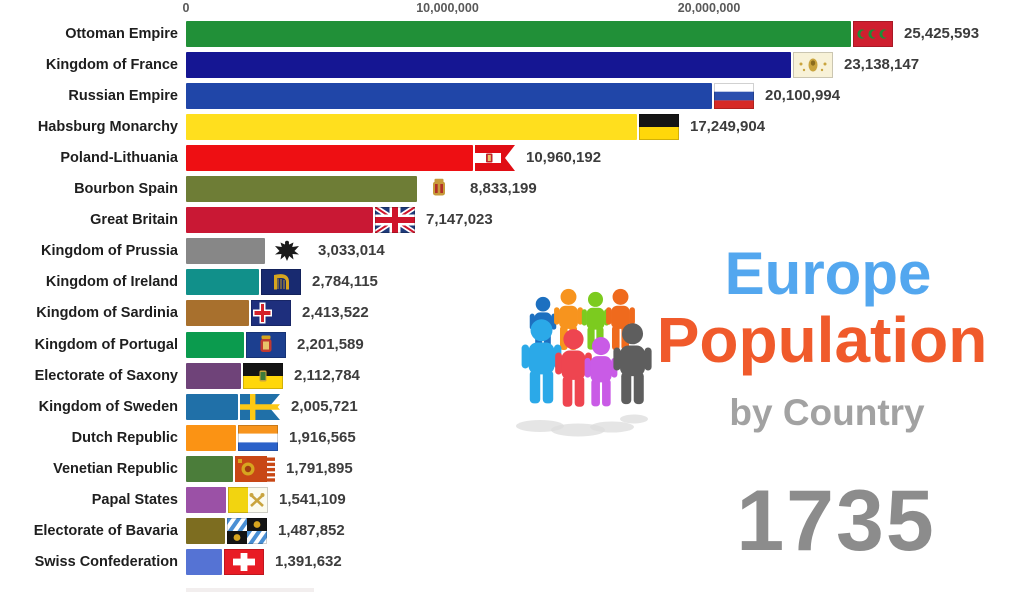 This screenshot has height=592, width=1024. Describe the element at coordinates (512, 220) in the screenshot. I see `bar-row: Great Britain 7,147,023` at that location.